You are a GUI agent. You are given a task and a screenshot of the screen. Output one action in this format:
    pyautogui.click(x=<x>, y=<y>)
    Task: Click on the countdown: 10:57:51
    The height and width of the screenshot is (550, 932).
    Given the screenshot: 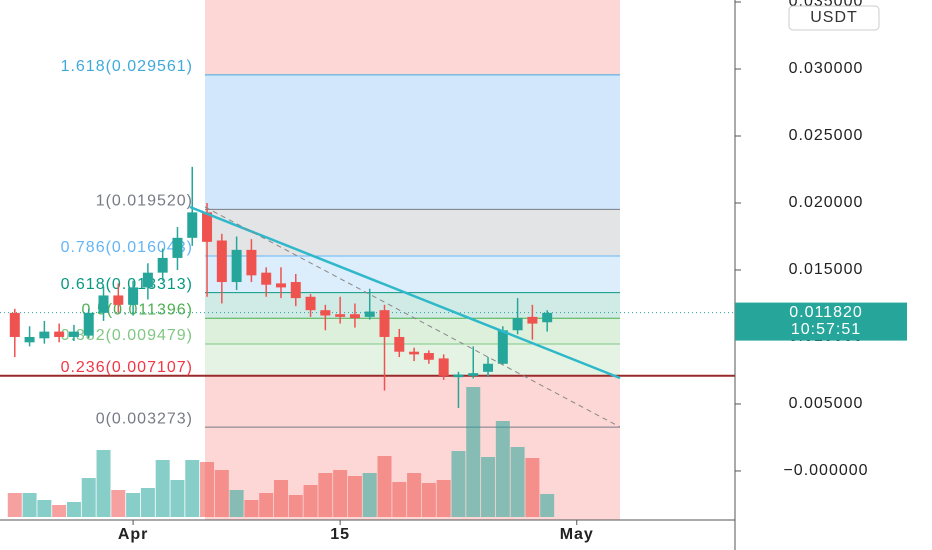 What is the action you would take?
    pyautogui.click(x=826, y=329)
    